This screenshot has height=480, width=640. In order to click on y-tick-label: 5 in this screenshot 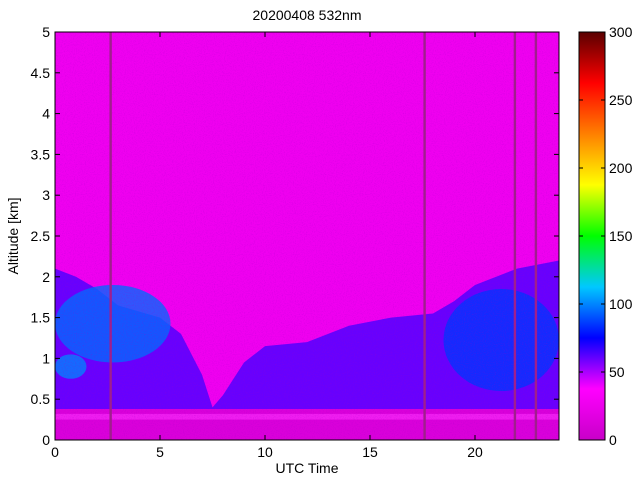, I will do `click(46, 32)`.